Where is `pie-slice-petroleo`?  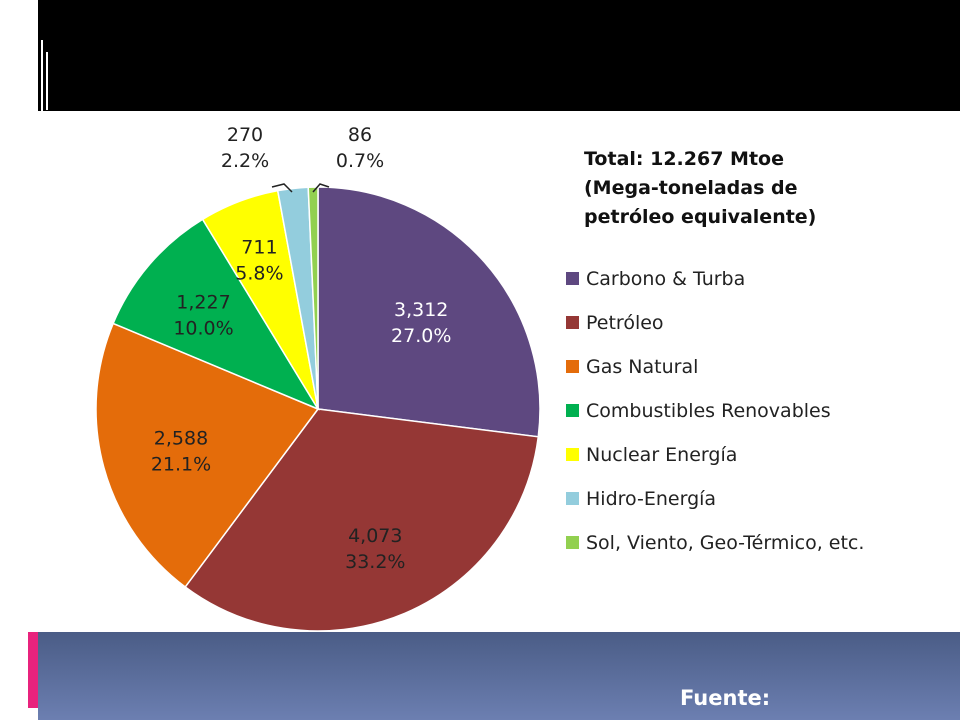
pie-slice-petroleo is located at coordinates (362, 520).